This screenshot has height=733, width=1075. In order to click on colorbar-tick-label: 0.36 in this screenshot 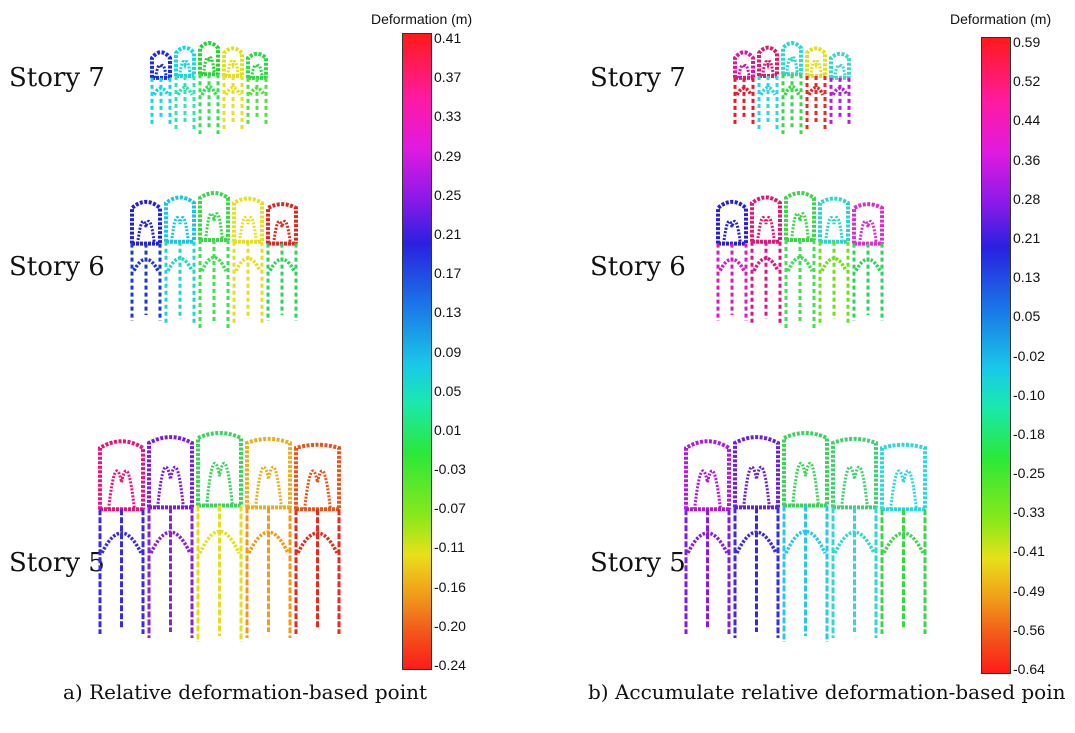, I will do `click(1027, 159)`.